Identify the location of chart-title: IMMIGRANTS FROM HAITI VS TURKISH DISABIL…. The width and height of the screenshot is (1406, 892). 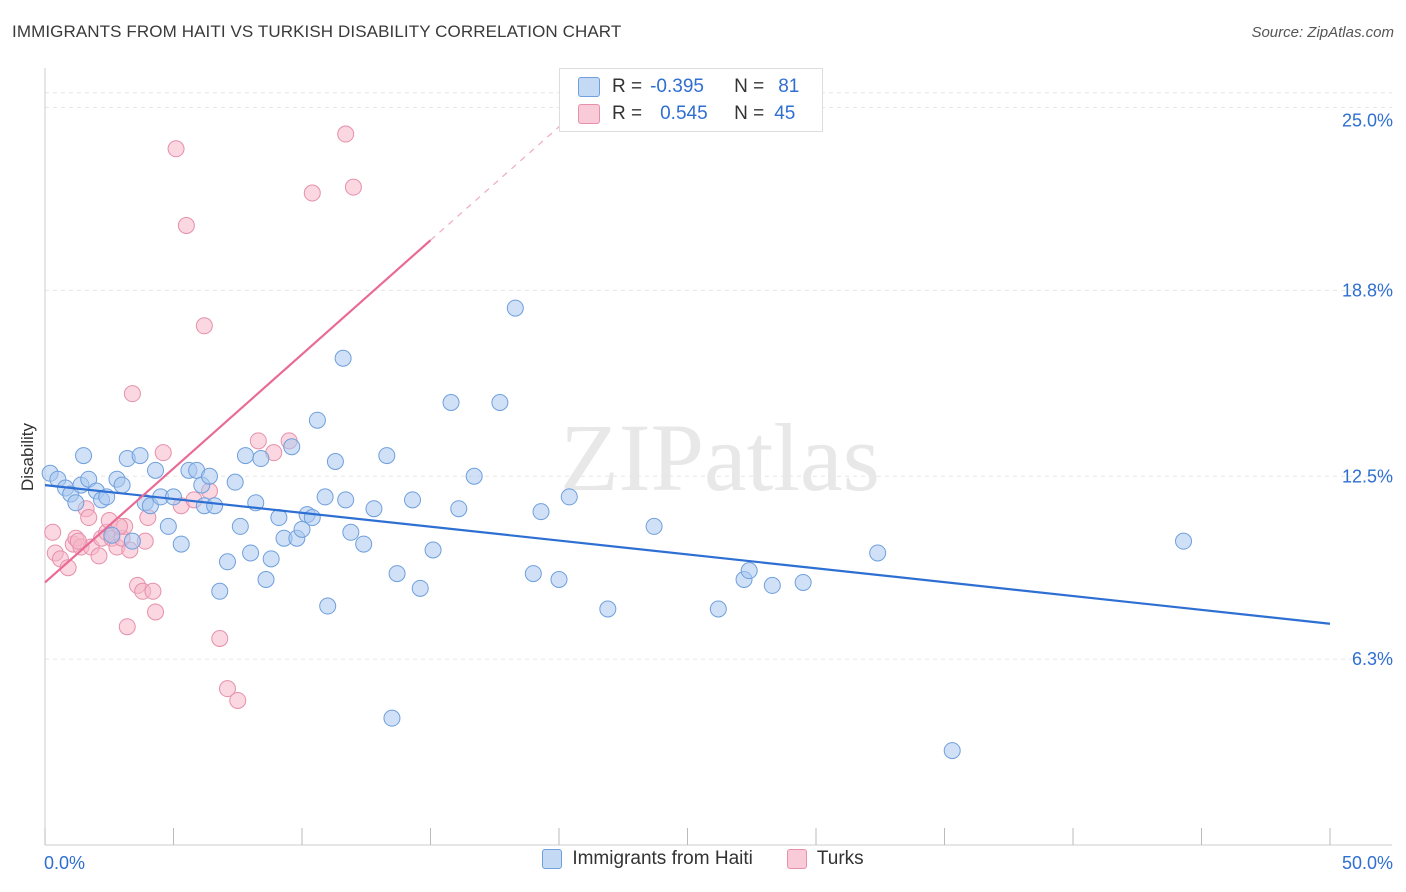
(317, 31).